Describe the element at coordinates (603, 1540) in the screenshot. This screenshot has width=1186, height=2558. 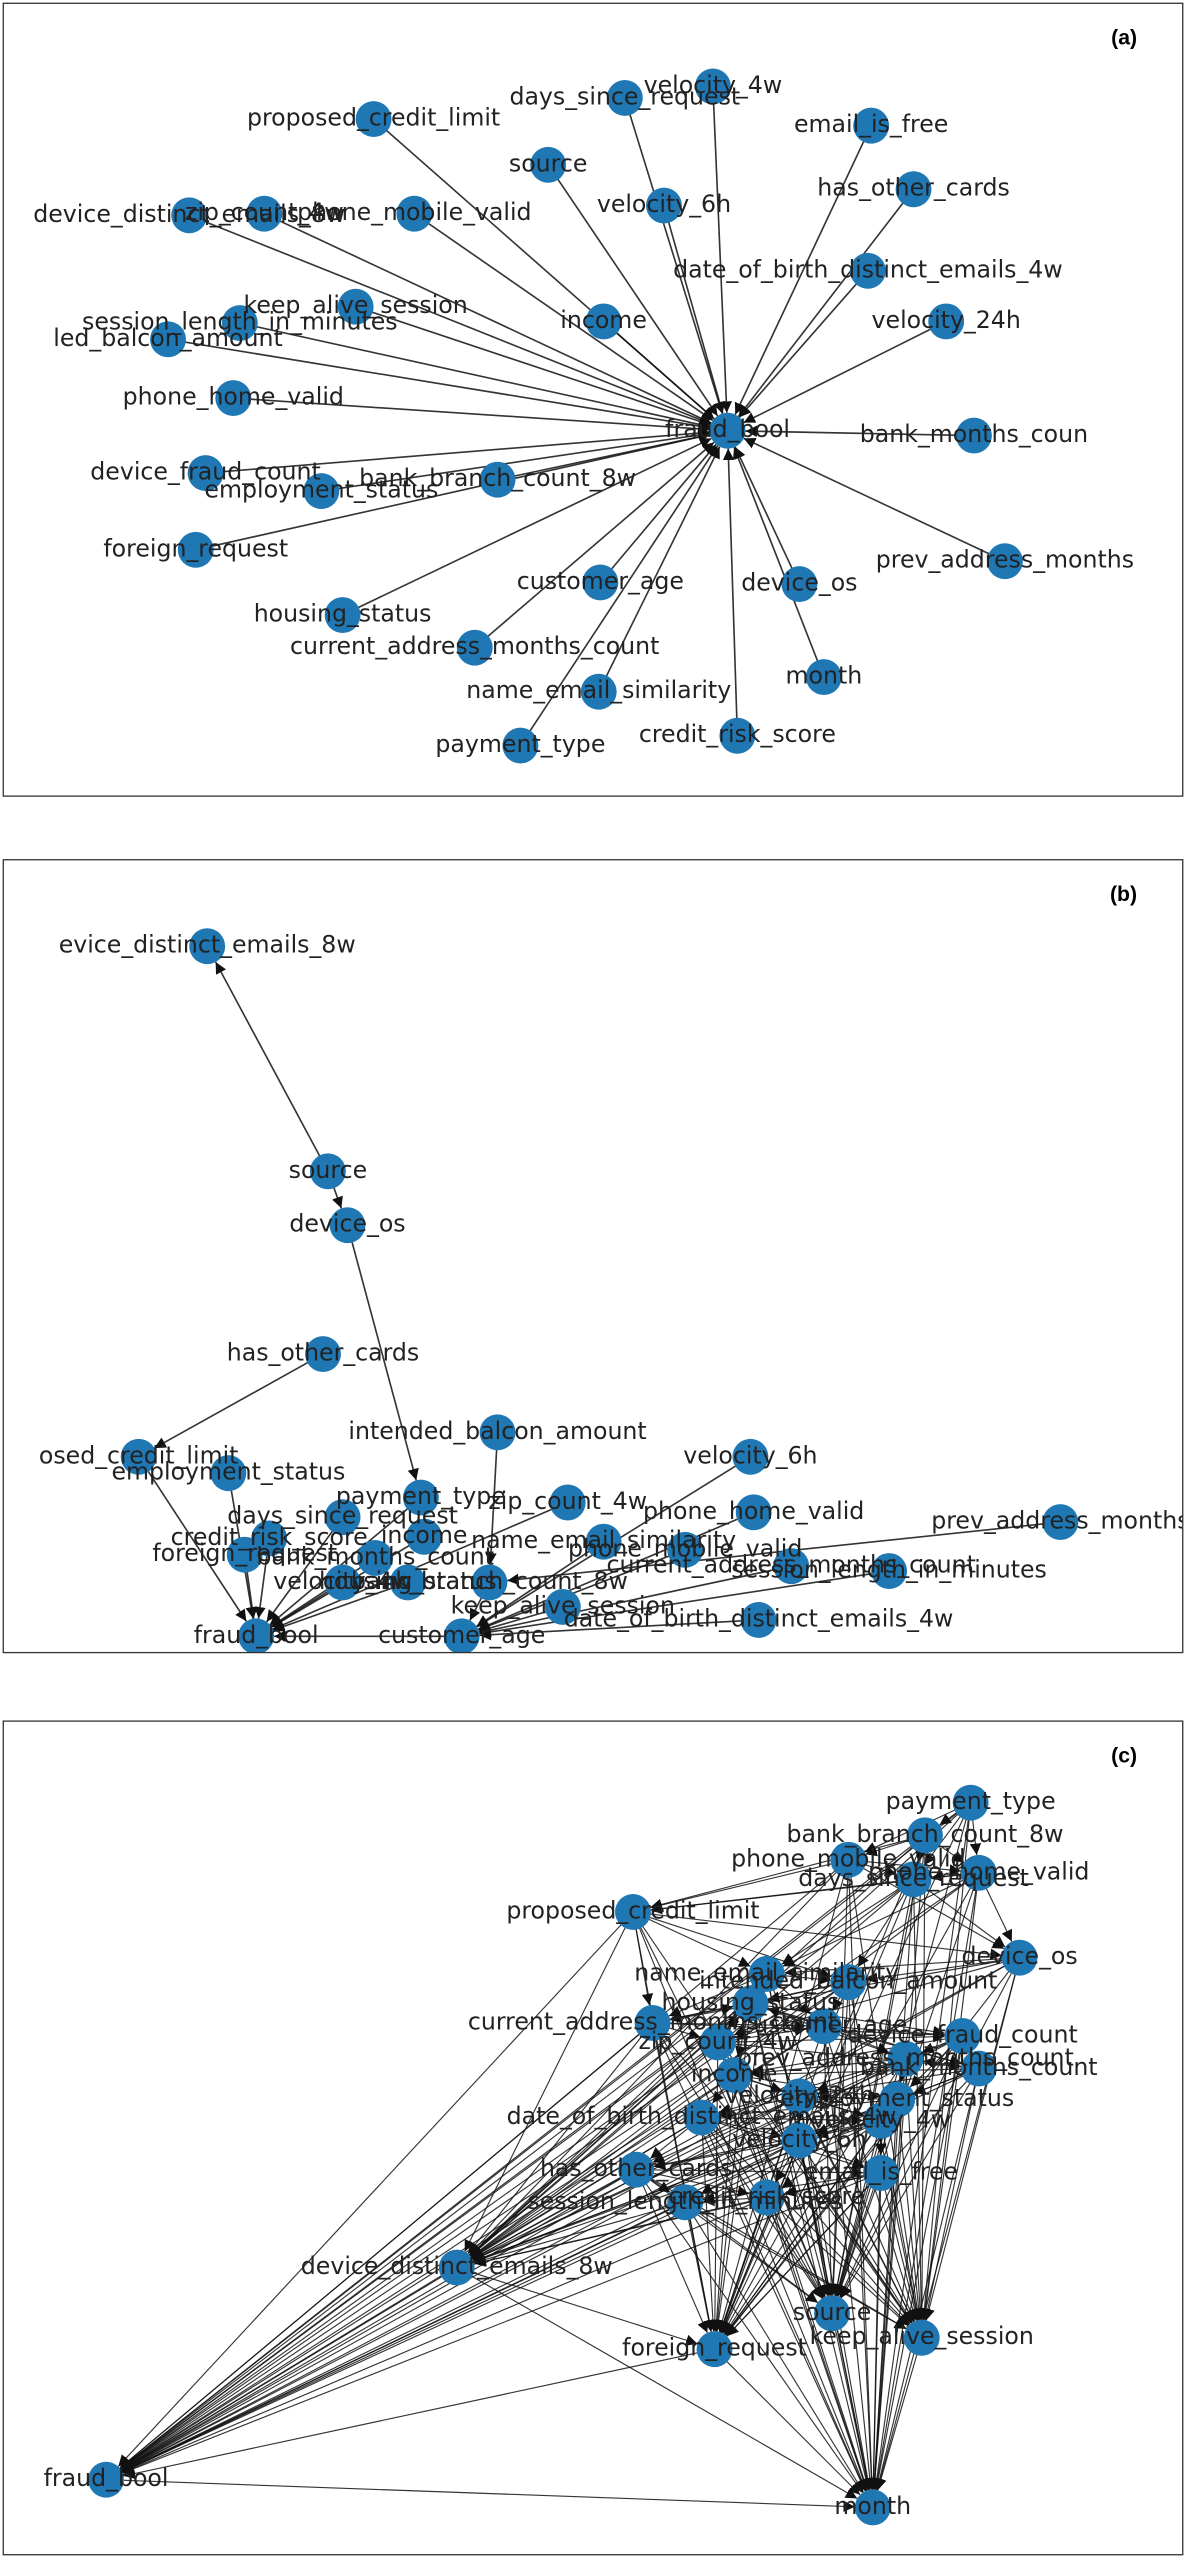
I see `node-label: name_email_similarity` at that location.